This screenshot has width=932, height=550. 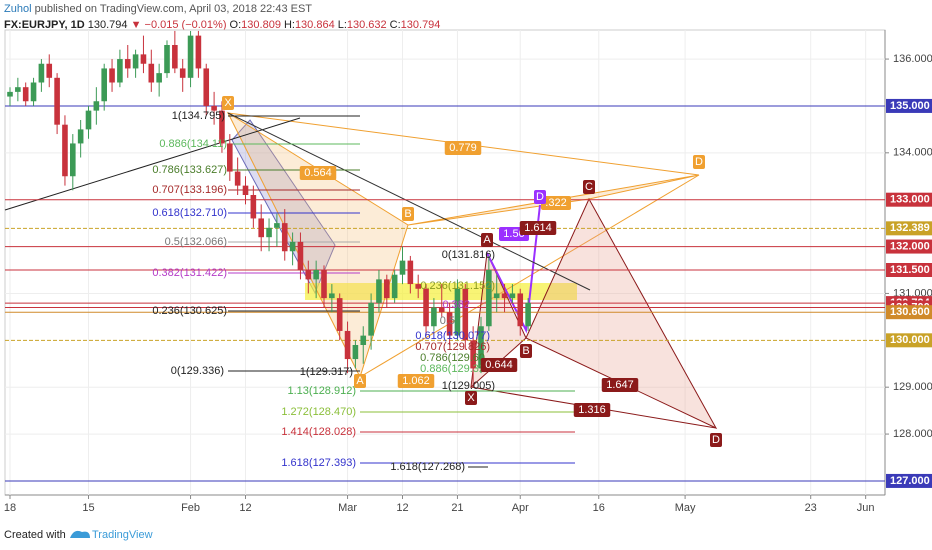 I want to click on fib-label: 1.272(128.470), so click(x=318, y=412).